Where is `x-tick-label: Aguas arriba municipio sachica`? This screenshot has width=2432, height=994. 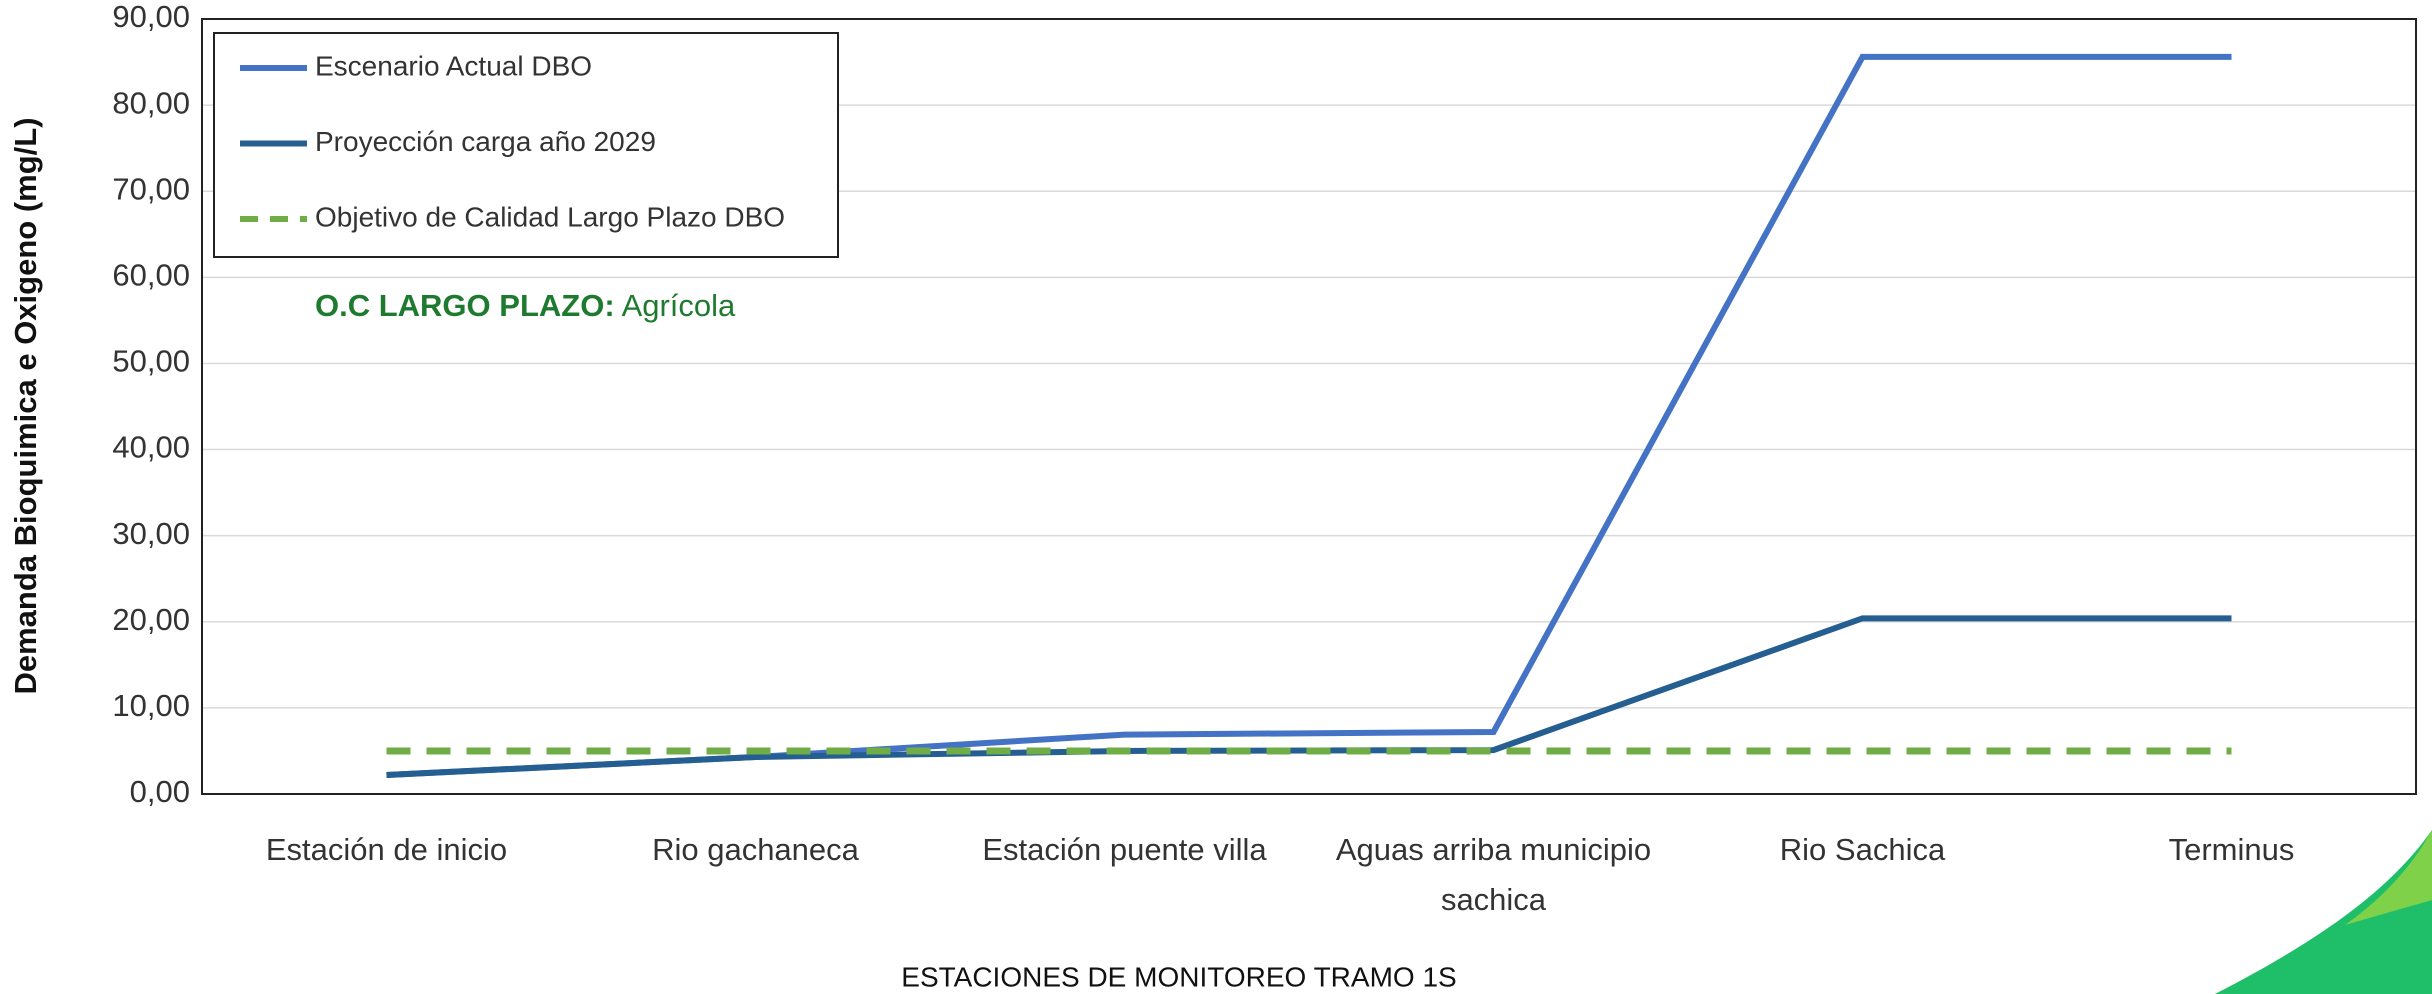
x-tick-label: Aguas arriba municipio sachica is located at coordinates (1493, 874).